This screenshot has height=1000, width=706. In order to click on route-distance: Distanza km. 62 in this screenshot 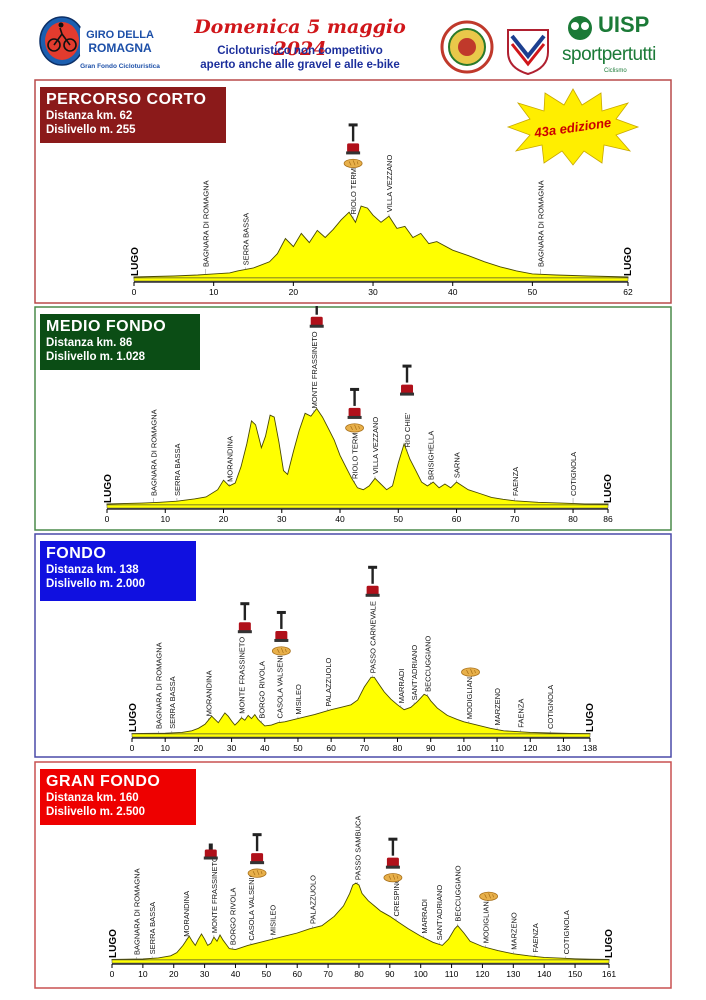, I will do `click(89, 116)`.